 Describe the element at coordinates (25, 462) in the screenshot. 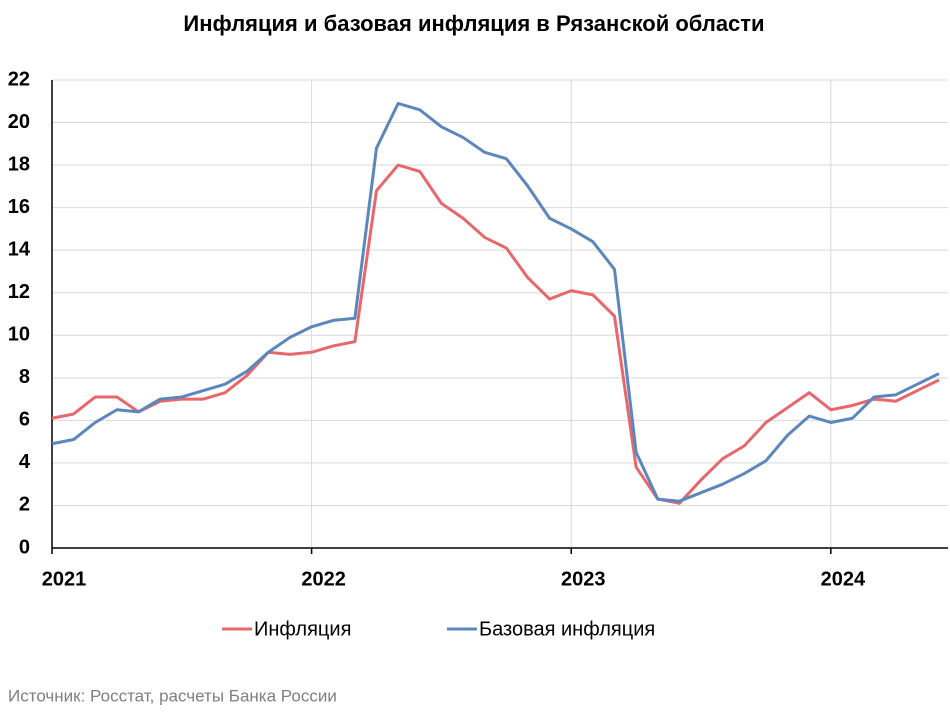

I see `y-tick-label: 4` at that location.